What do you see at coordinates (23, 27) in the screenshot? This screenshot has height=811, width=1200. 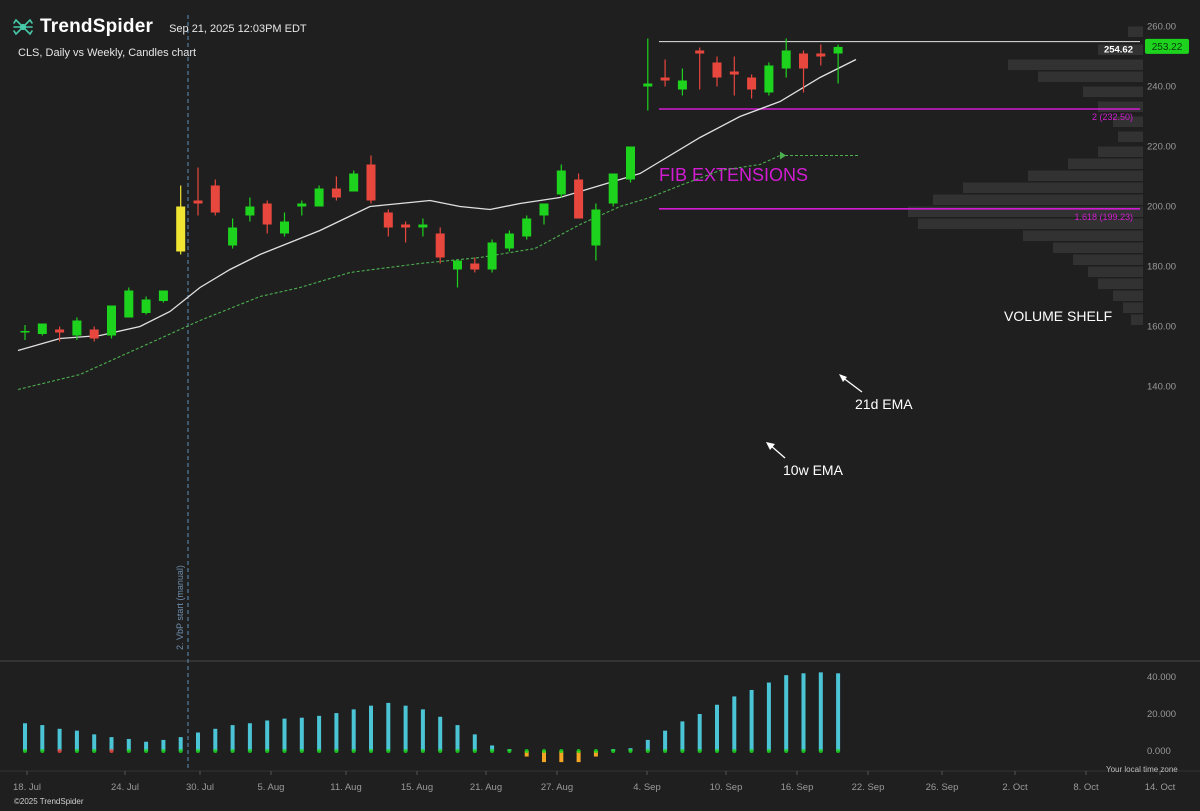 I see `spider-icon` at bounding box center [23, 27].